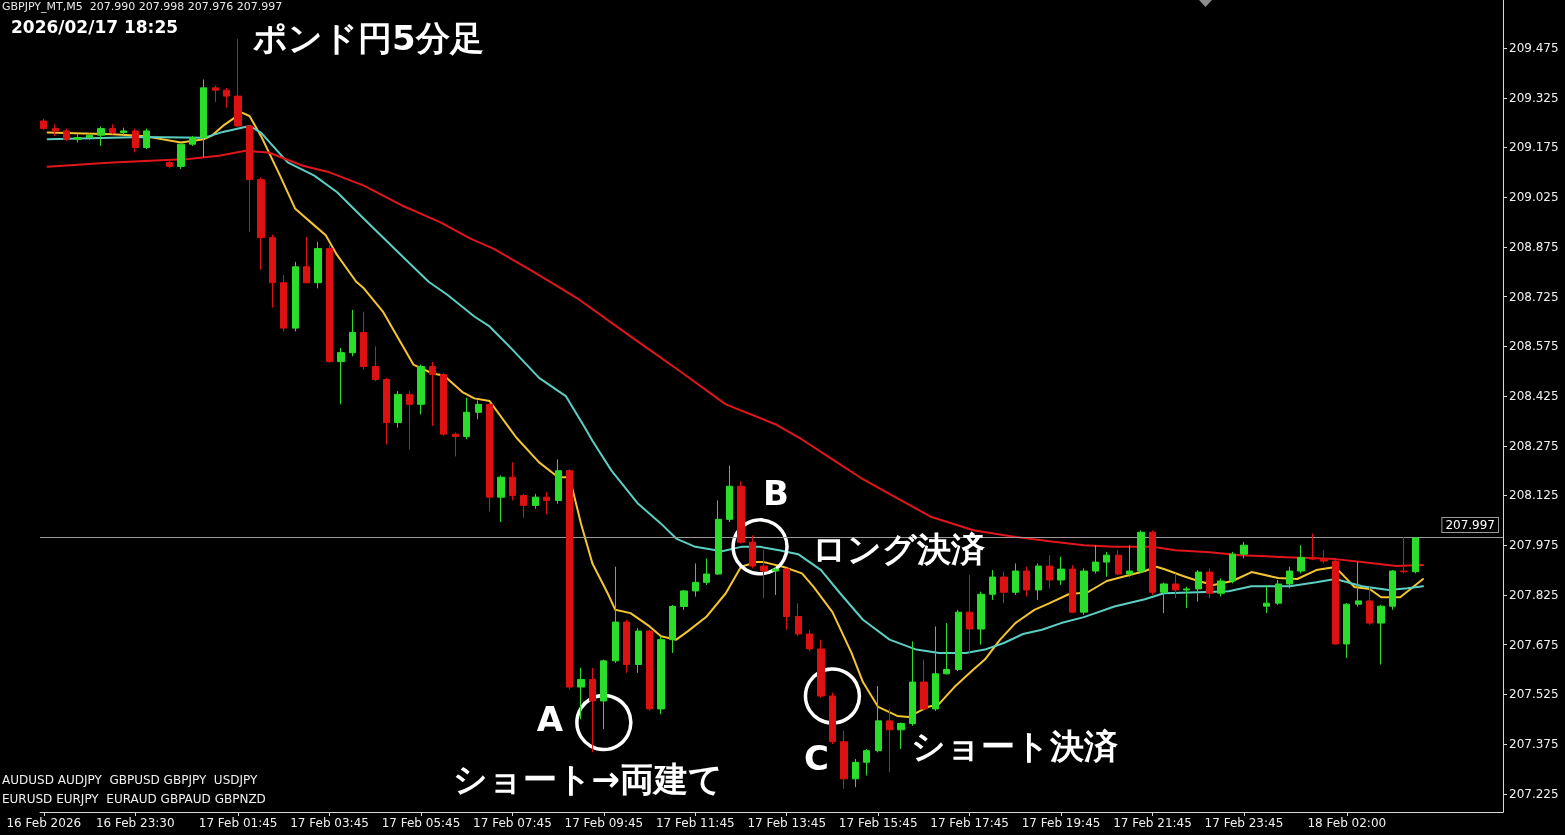 The image size is (1565, 835). I want to click on y-tick-label: 208.425, so click(1534, 396).